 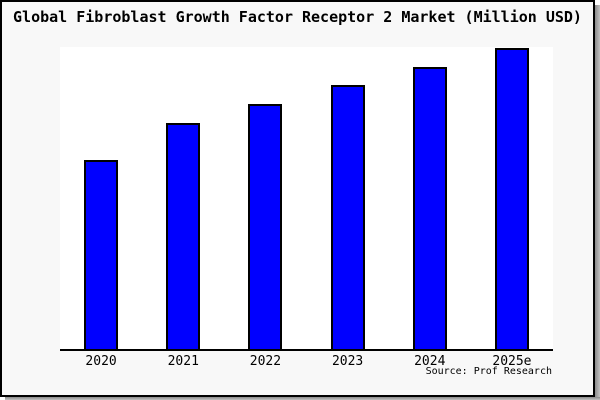 I want to click on bar-2024, so click(x=429, y=208).